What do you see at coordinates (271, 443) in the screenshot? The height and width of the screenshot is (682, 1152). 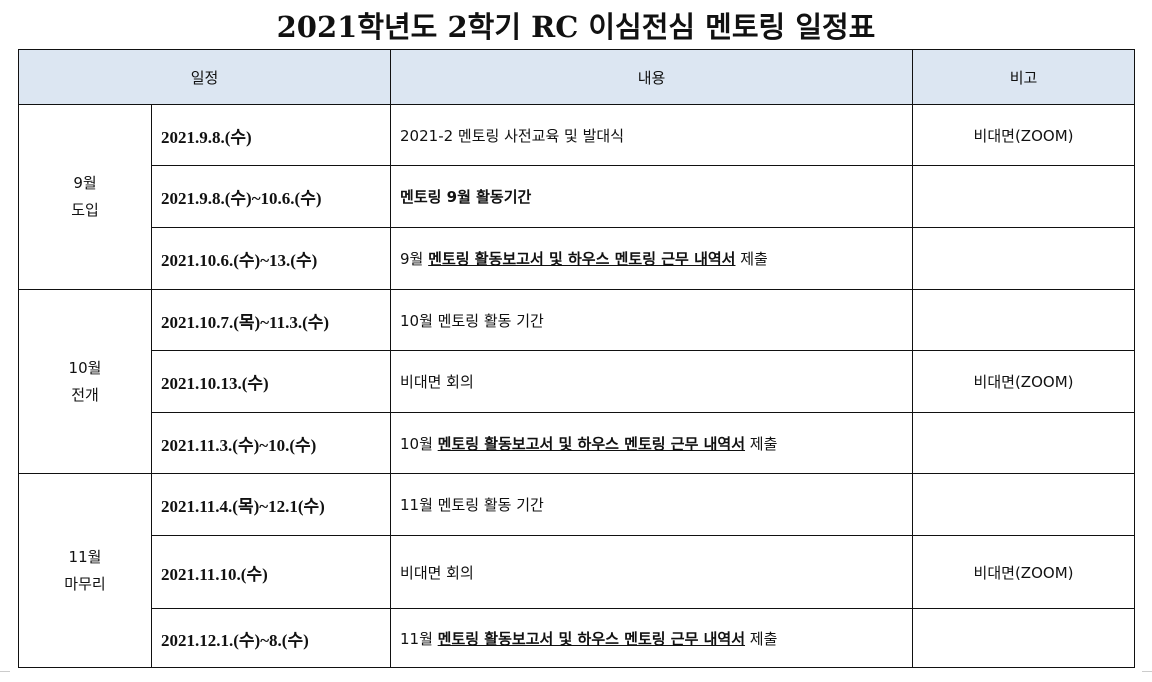 I see `date-cell: 2021.11.3.(수)~10.(수)` at bounding box center [271, 443].